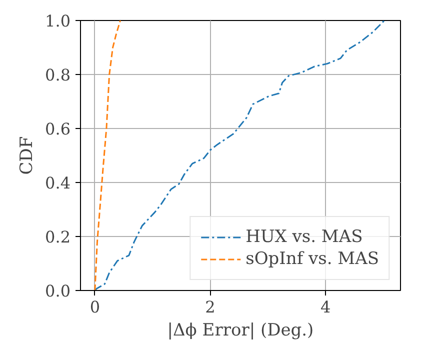 This screenshot has height=360, width=432. I want to click on x-axis-title: |Δϕ Error| (Deg.), so click(240, 330).